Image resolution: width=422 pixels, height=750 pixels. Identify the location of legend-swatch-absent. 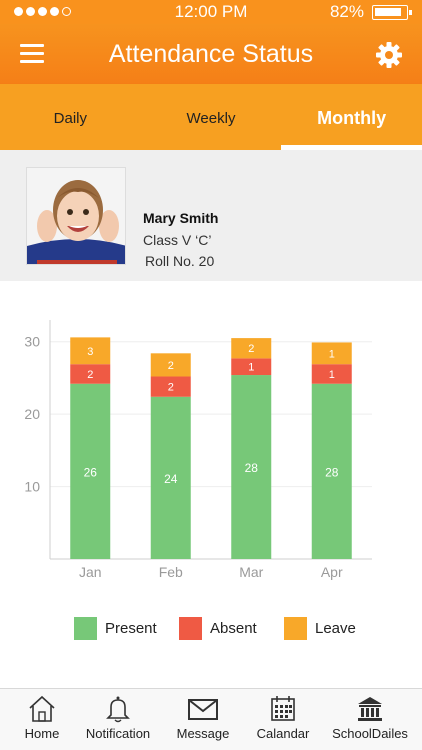
(190, 628).